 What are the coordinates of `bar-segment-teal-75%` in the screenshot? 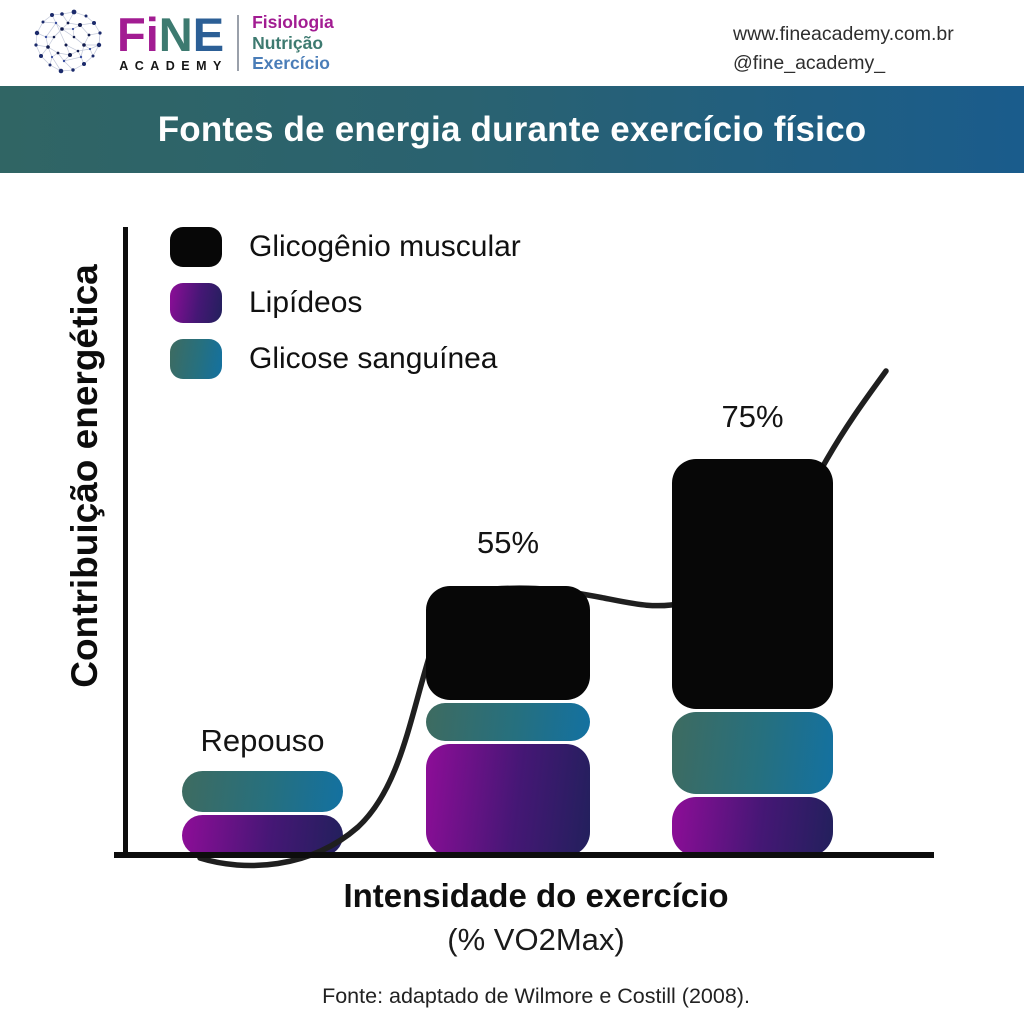 It's located at (752, 753).